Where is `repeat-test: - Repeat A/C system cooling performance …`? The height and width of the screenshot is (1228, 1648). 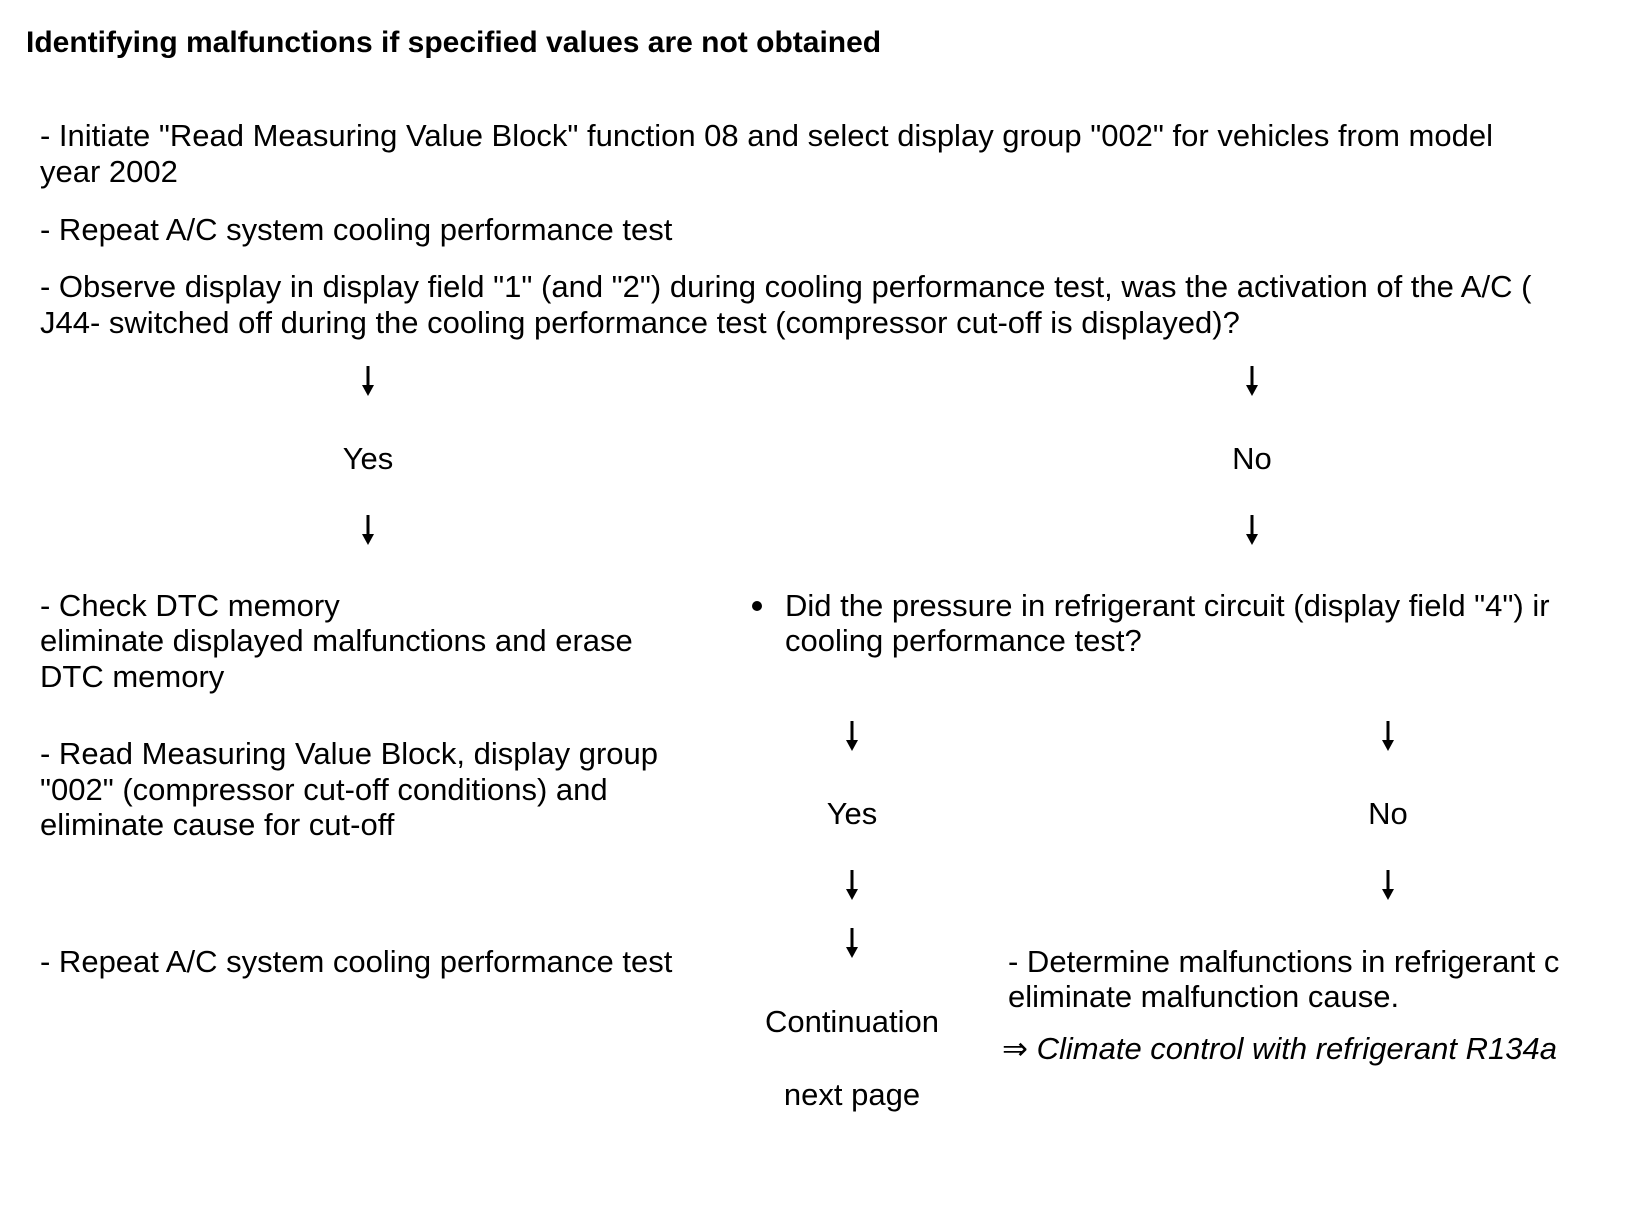
repeat-test: - Repeat A/C system cooling performance … is located at coordinates (356, 961).